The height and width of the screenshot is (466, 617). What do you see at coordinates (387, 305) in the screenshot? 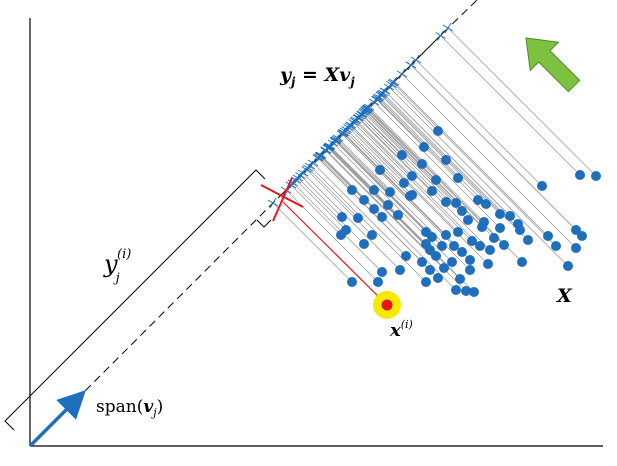
I see `highlight-point` at bounding box center [387, 305].